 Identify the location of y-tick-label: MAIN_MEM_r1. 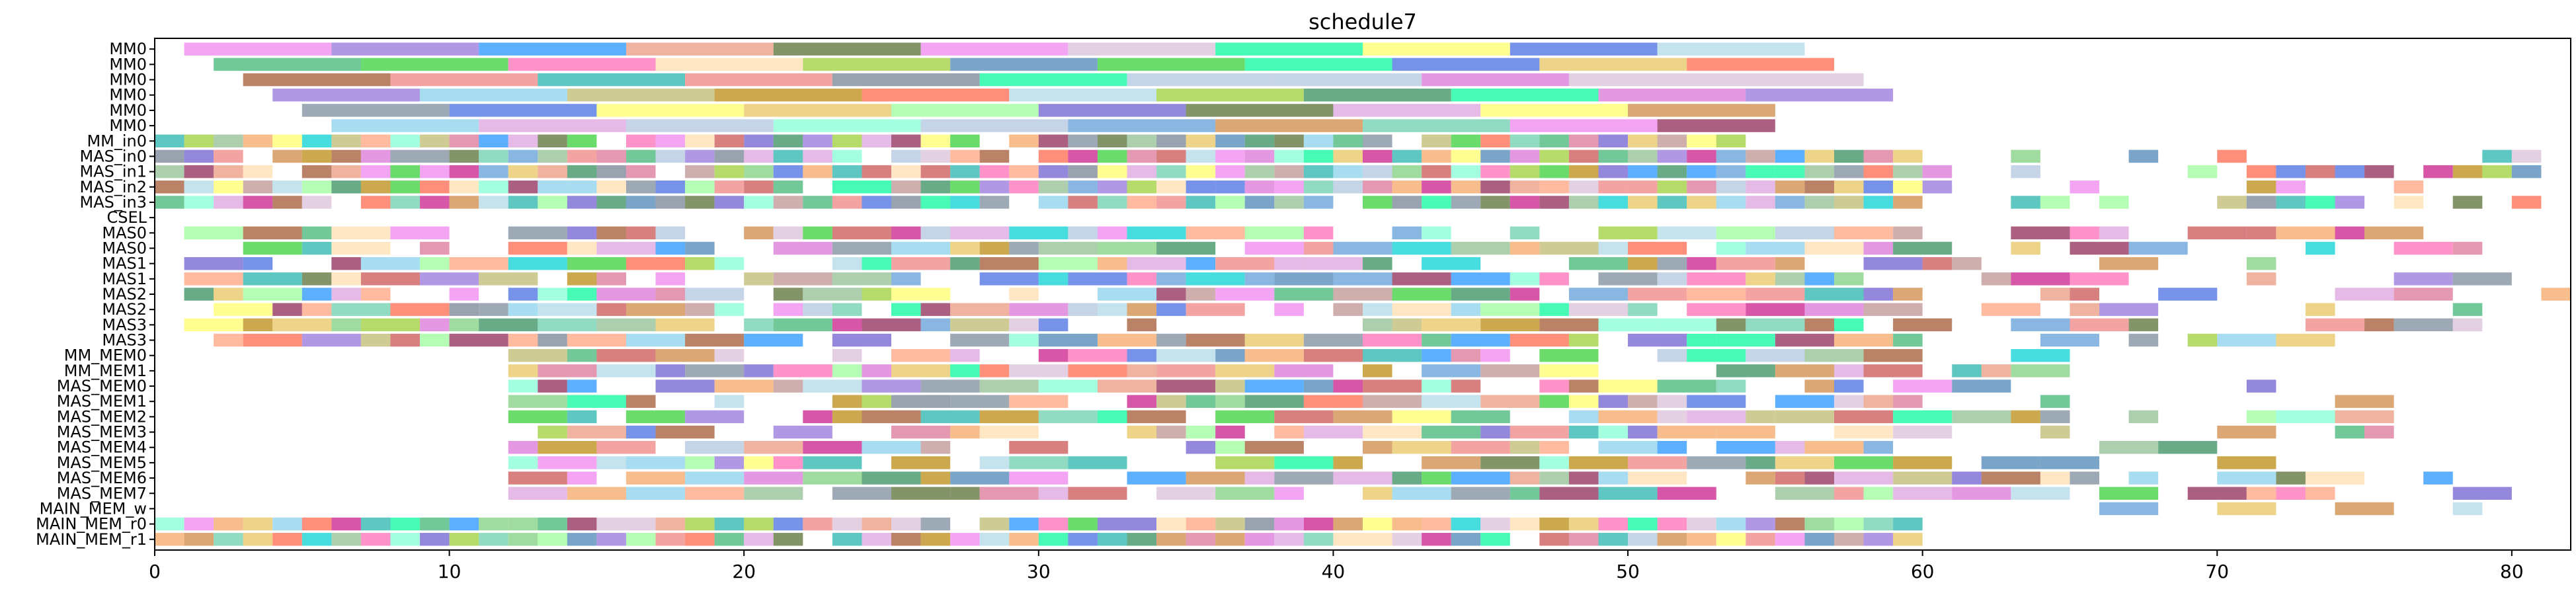
(92, 539).